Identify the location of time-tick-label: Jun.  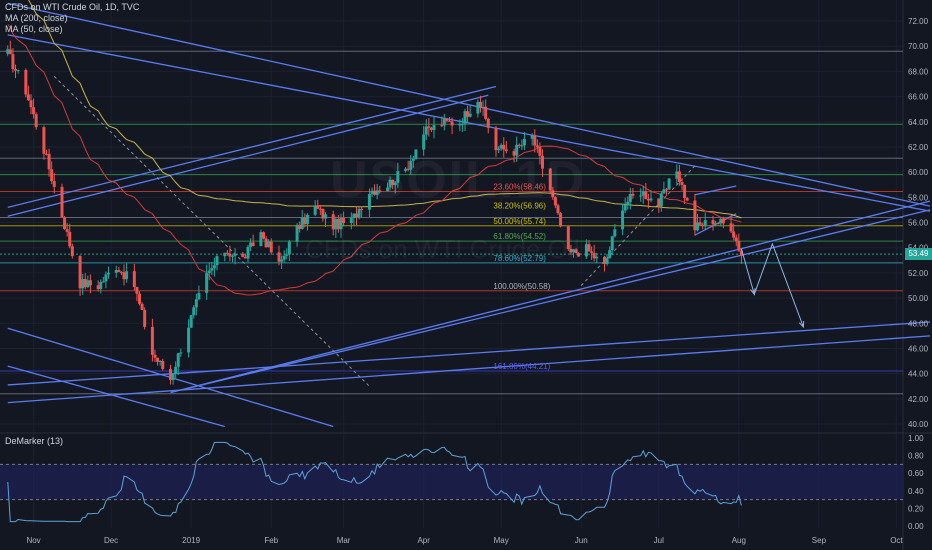
(581, 540).